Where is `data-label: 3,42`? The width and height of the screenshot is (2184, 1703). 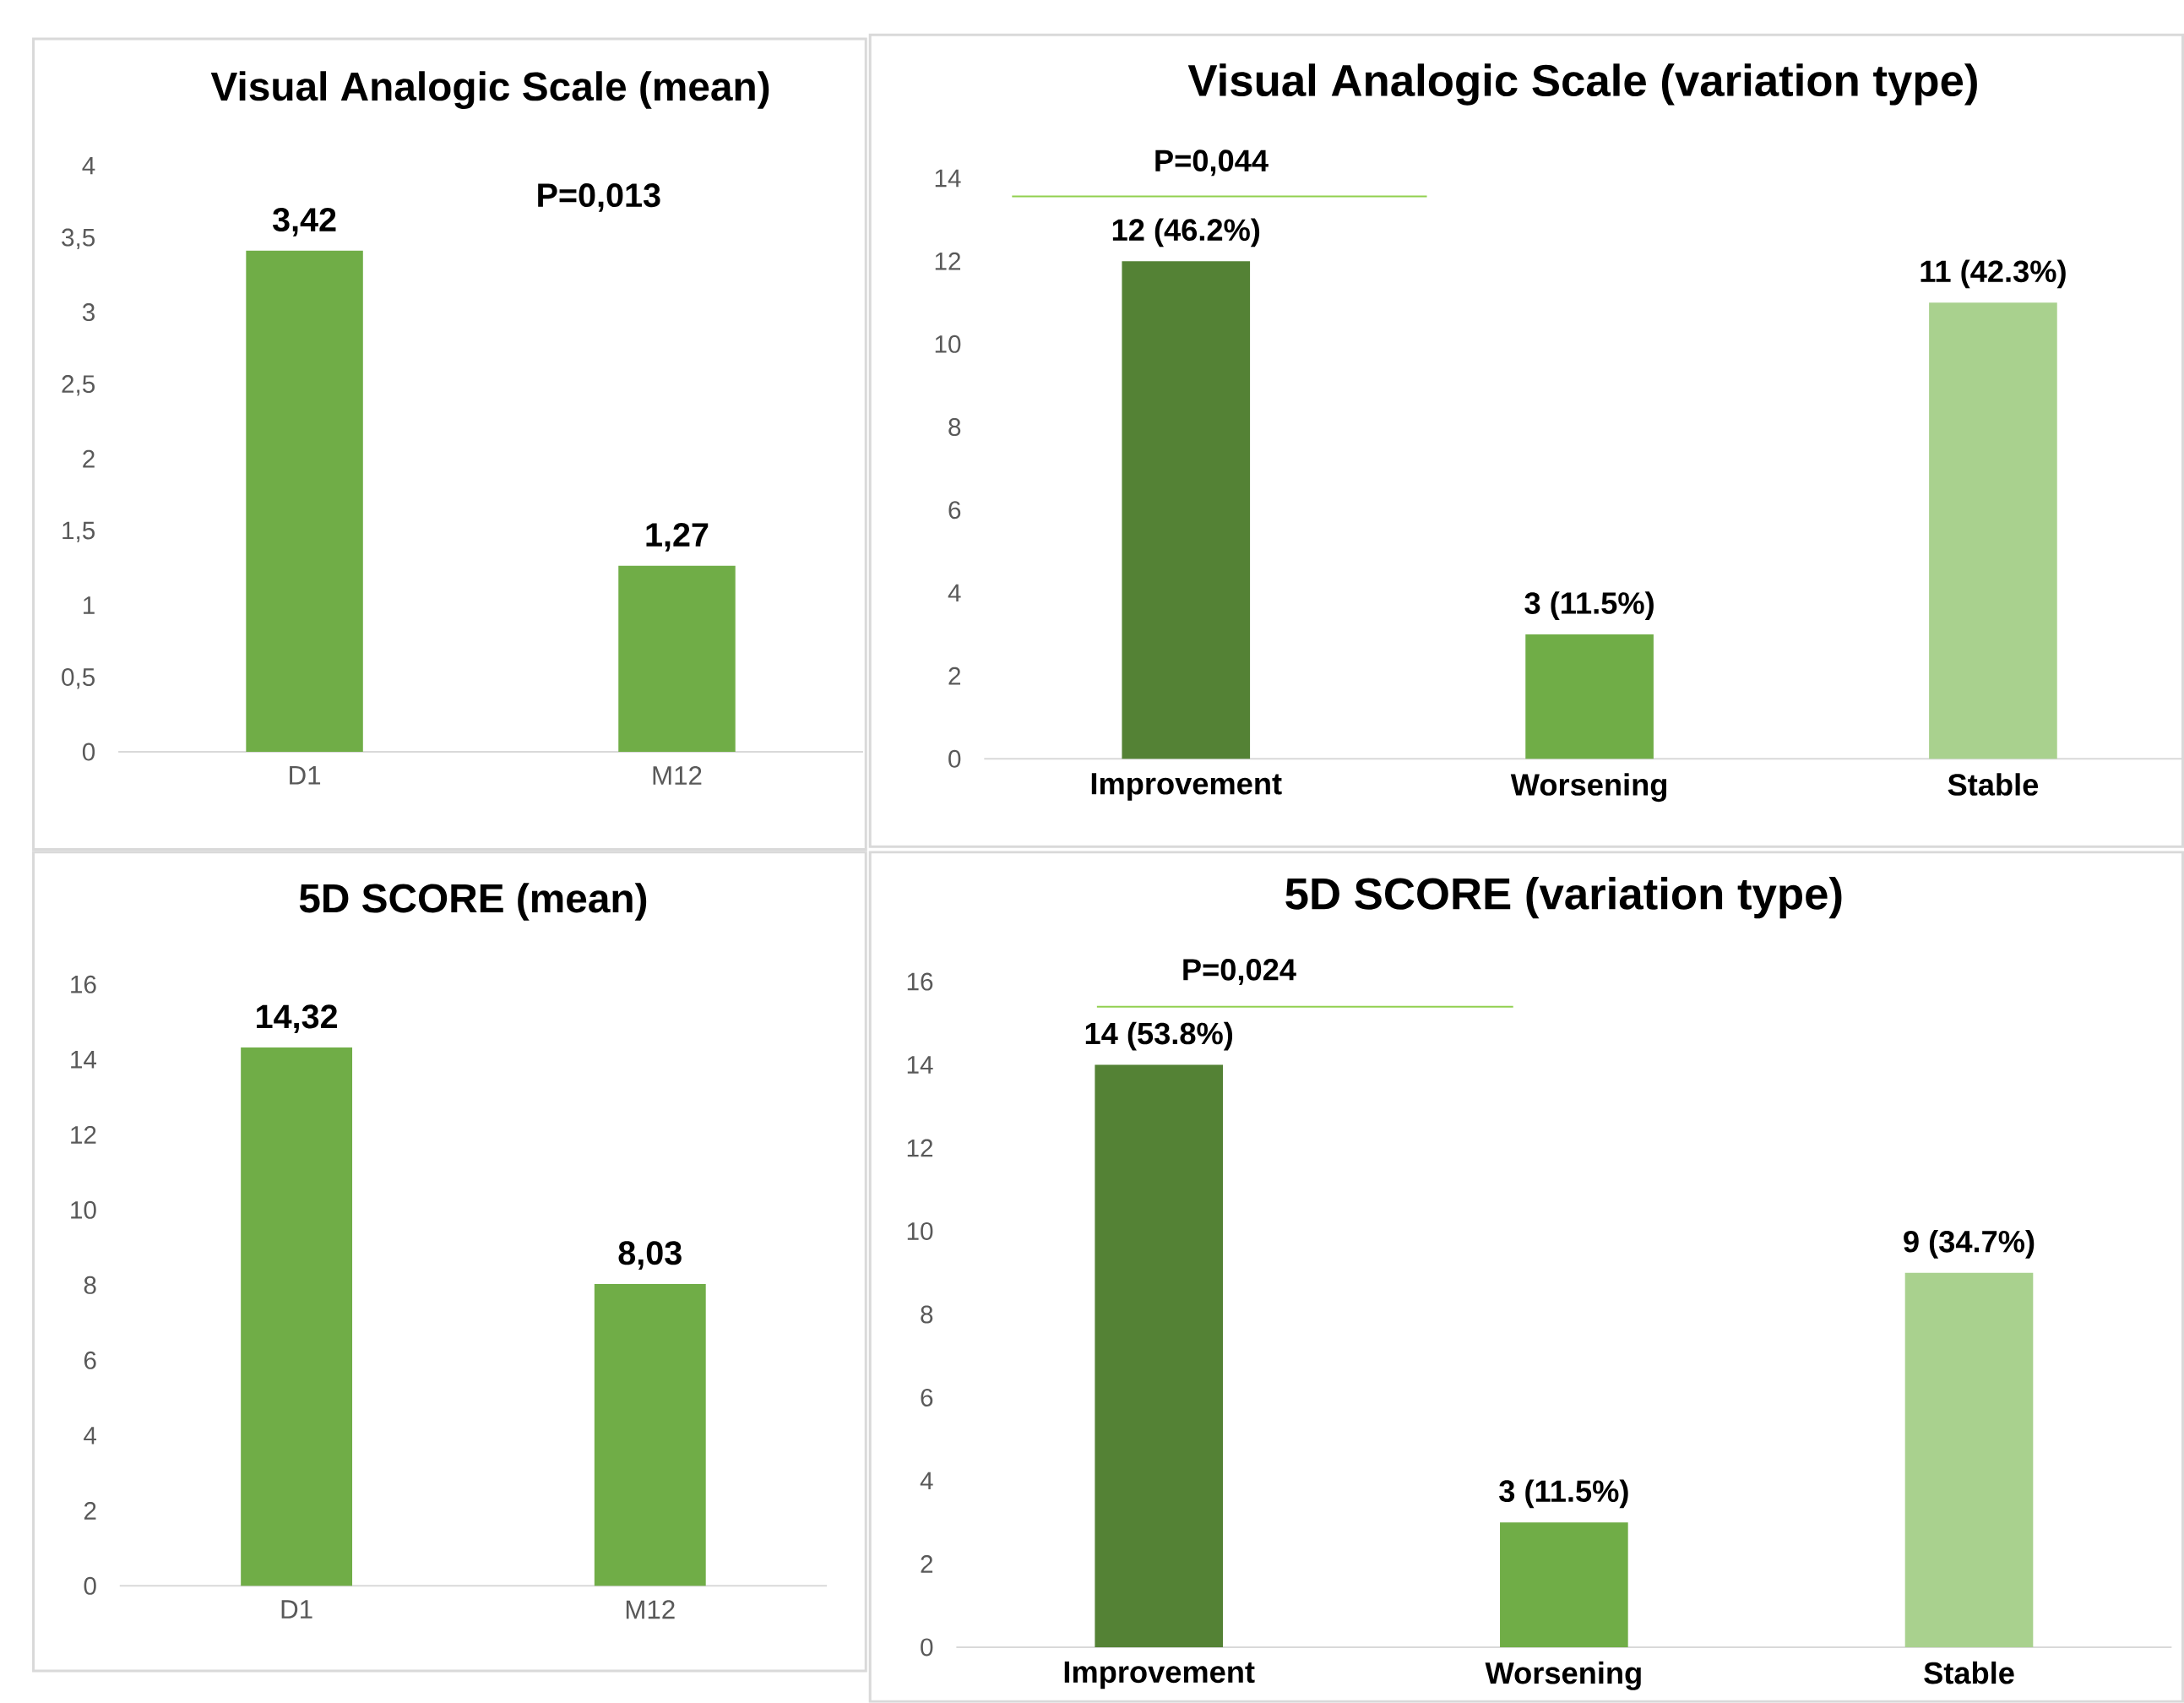
data-label: 3,42 is located at coordinates (304, 222).